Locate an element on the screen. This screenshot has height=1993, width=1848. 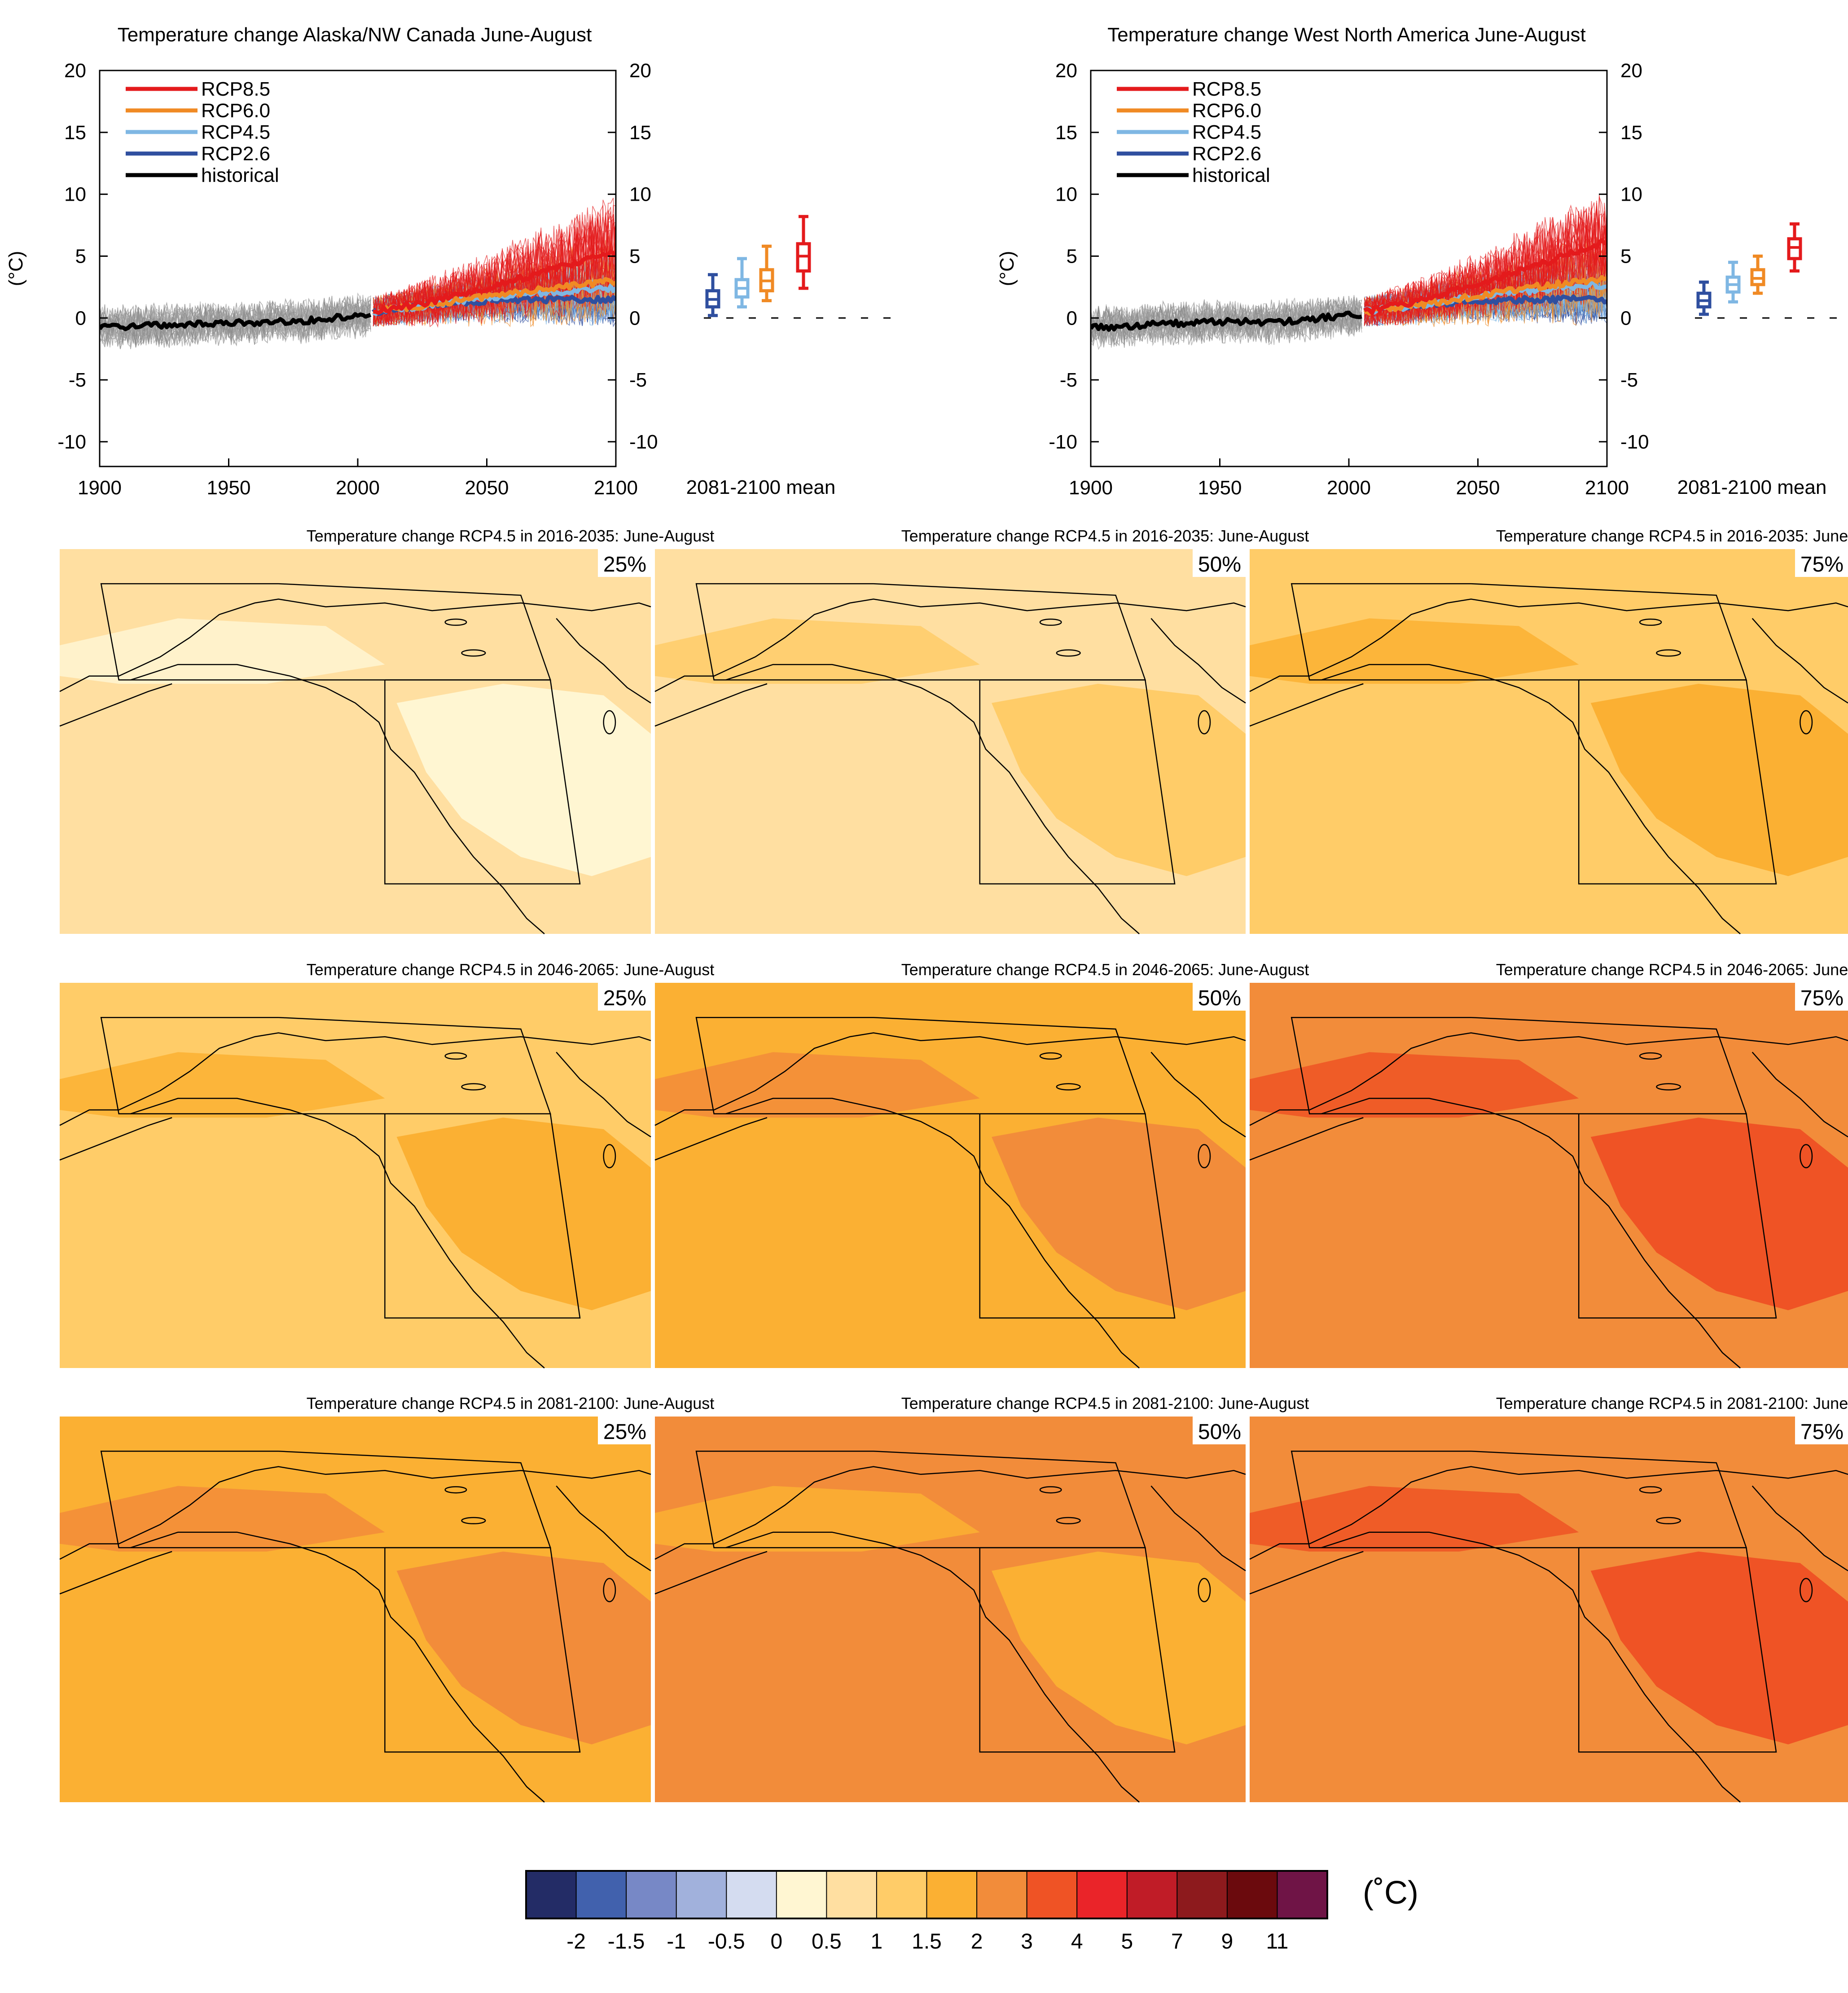
colorbar-tick-label: -1 is located at coordinates (676, 1941).